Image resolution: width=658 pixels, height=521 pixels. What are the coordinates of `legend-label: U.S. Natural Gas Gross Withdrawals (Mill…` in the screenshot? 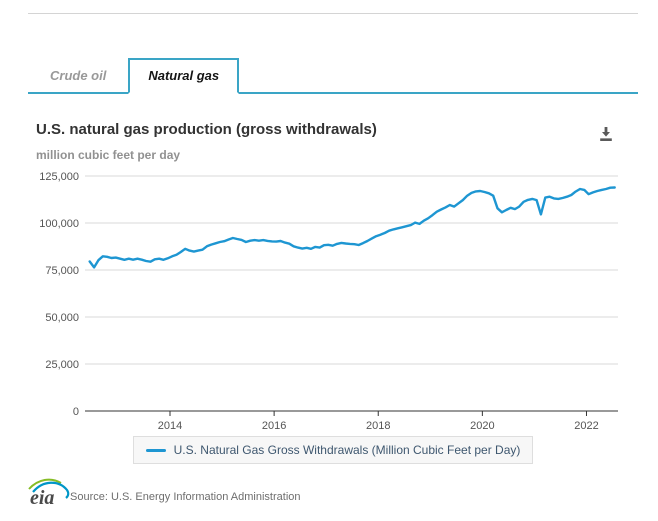 It's located at (347, 450).